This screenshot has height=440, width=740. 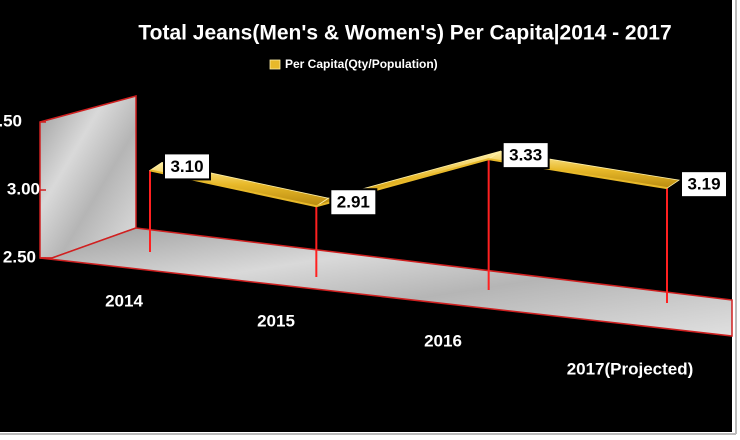 I want to click on data-label: 3.33, so click(x=525, y=155).